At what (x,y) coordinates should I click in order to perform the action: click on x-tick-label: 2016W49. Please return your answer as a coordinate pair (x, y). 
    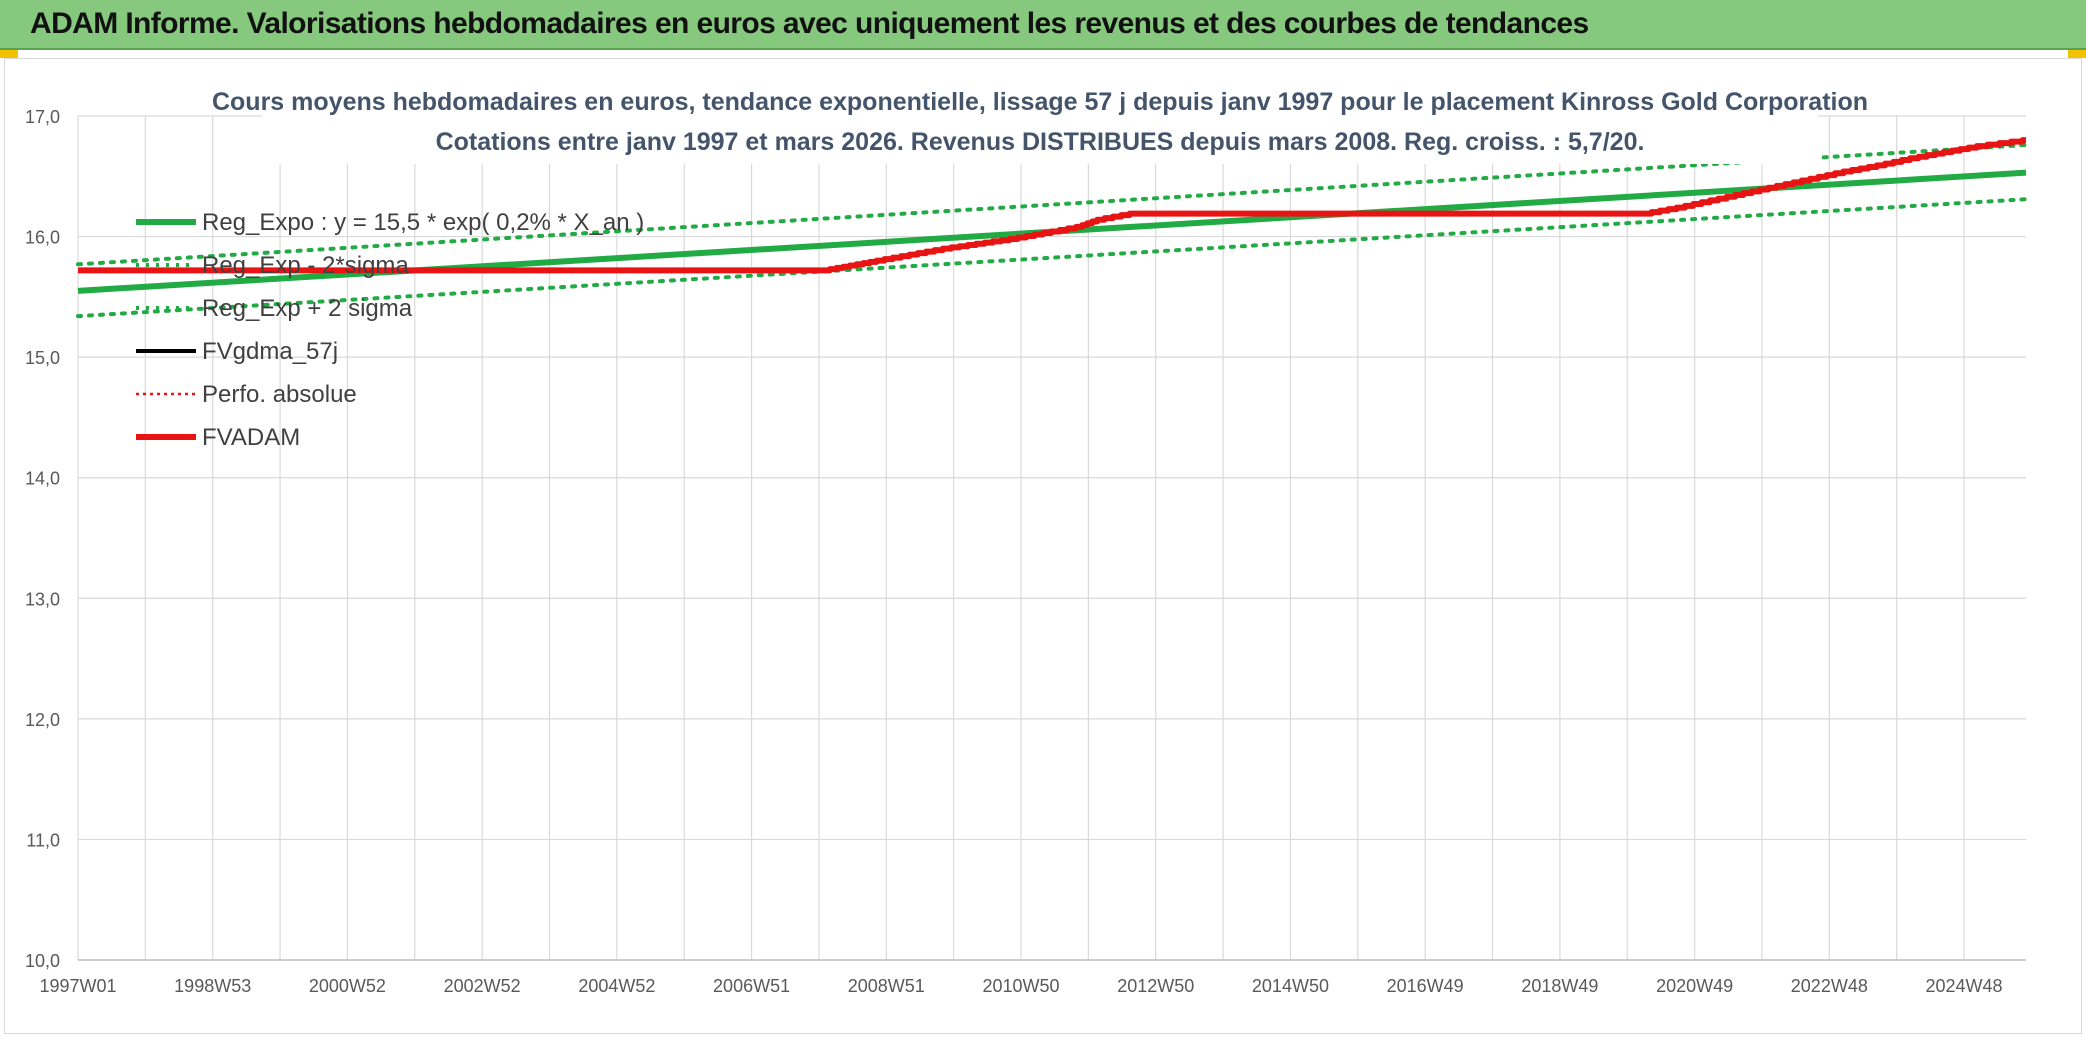
    Looking at the image, I should click on (1425, 986).